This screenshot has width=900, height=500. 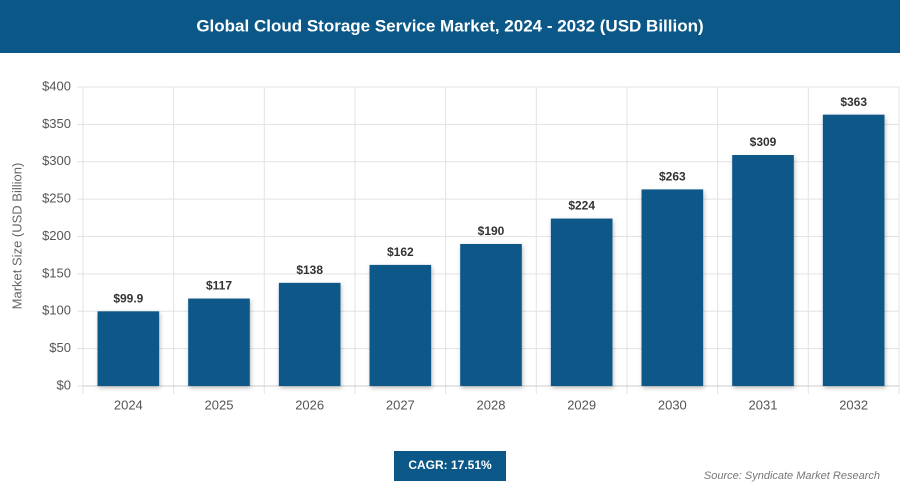 I want to click on x-tick-label: 2024, so click(x=128, y=404).